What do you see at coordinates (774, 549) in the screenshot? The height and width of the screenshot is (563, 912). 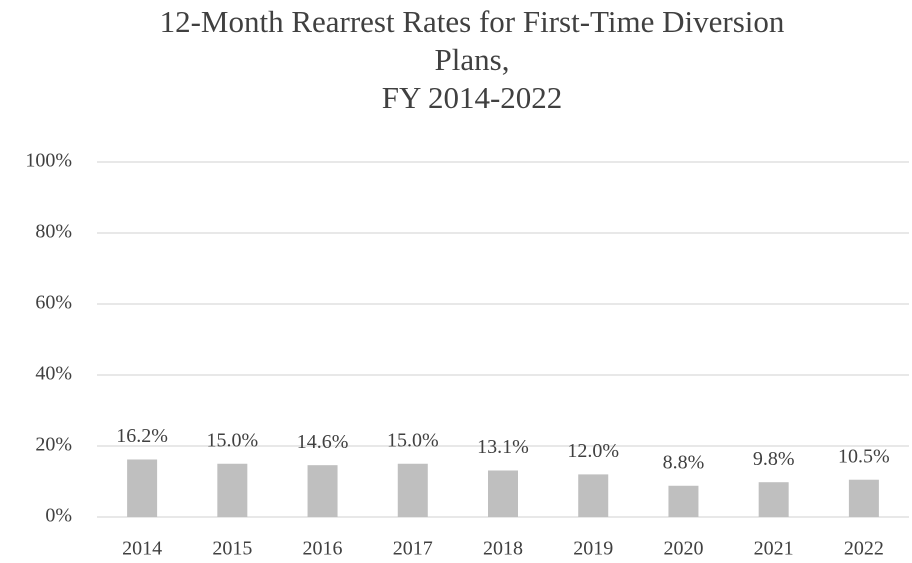 I see `x-tick-label: 2021` at bounding box center [774, 549].